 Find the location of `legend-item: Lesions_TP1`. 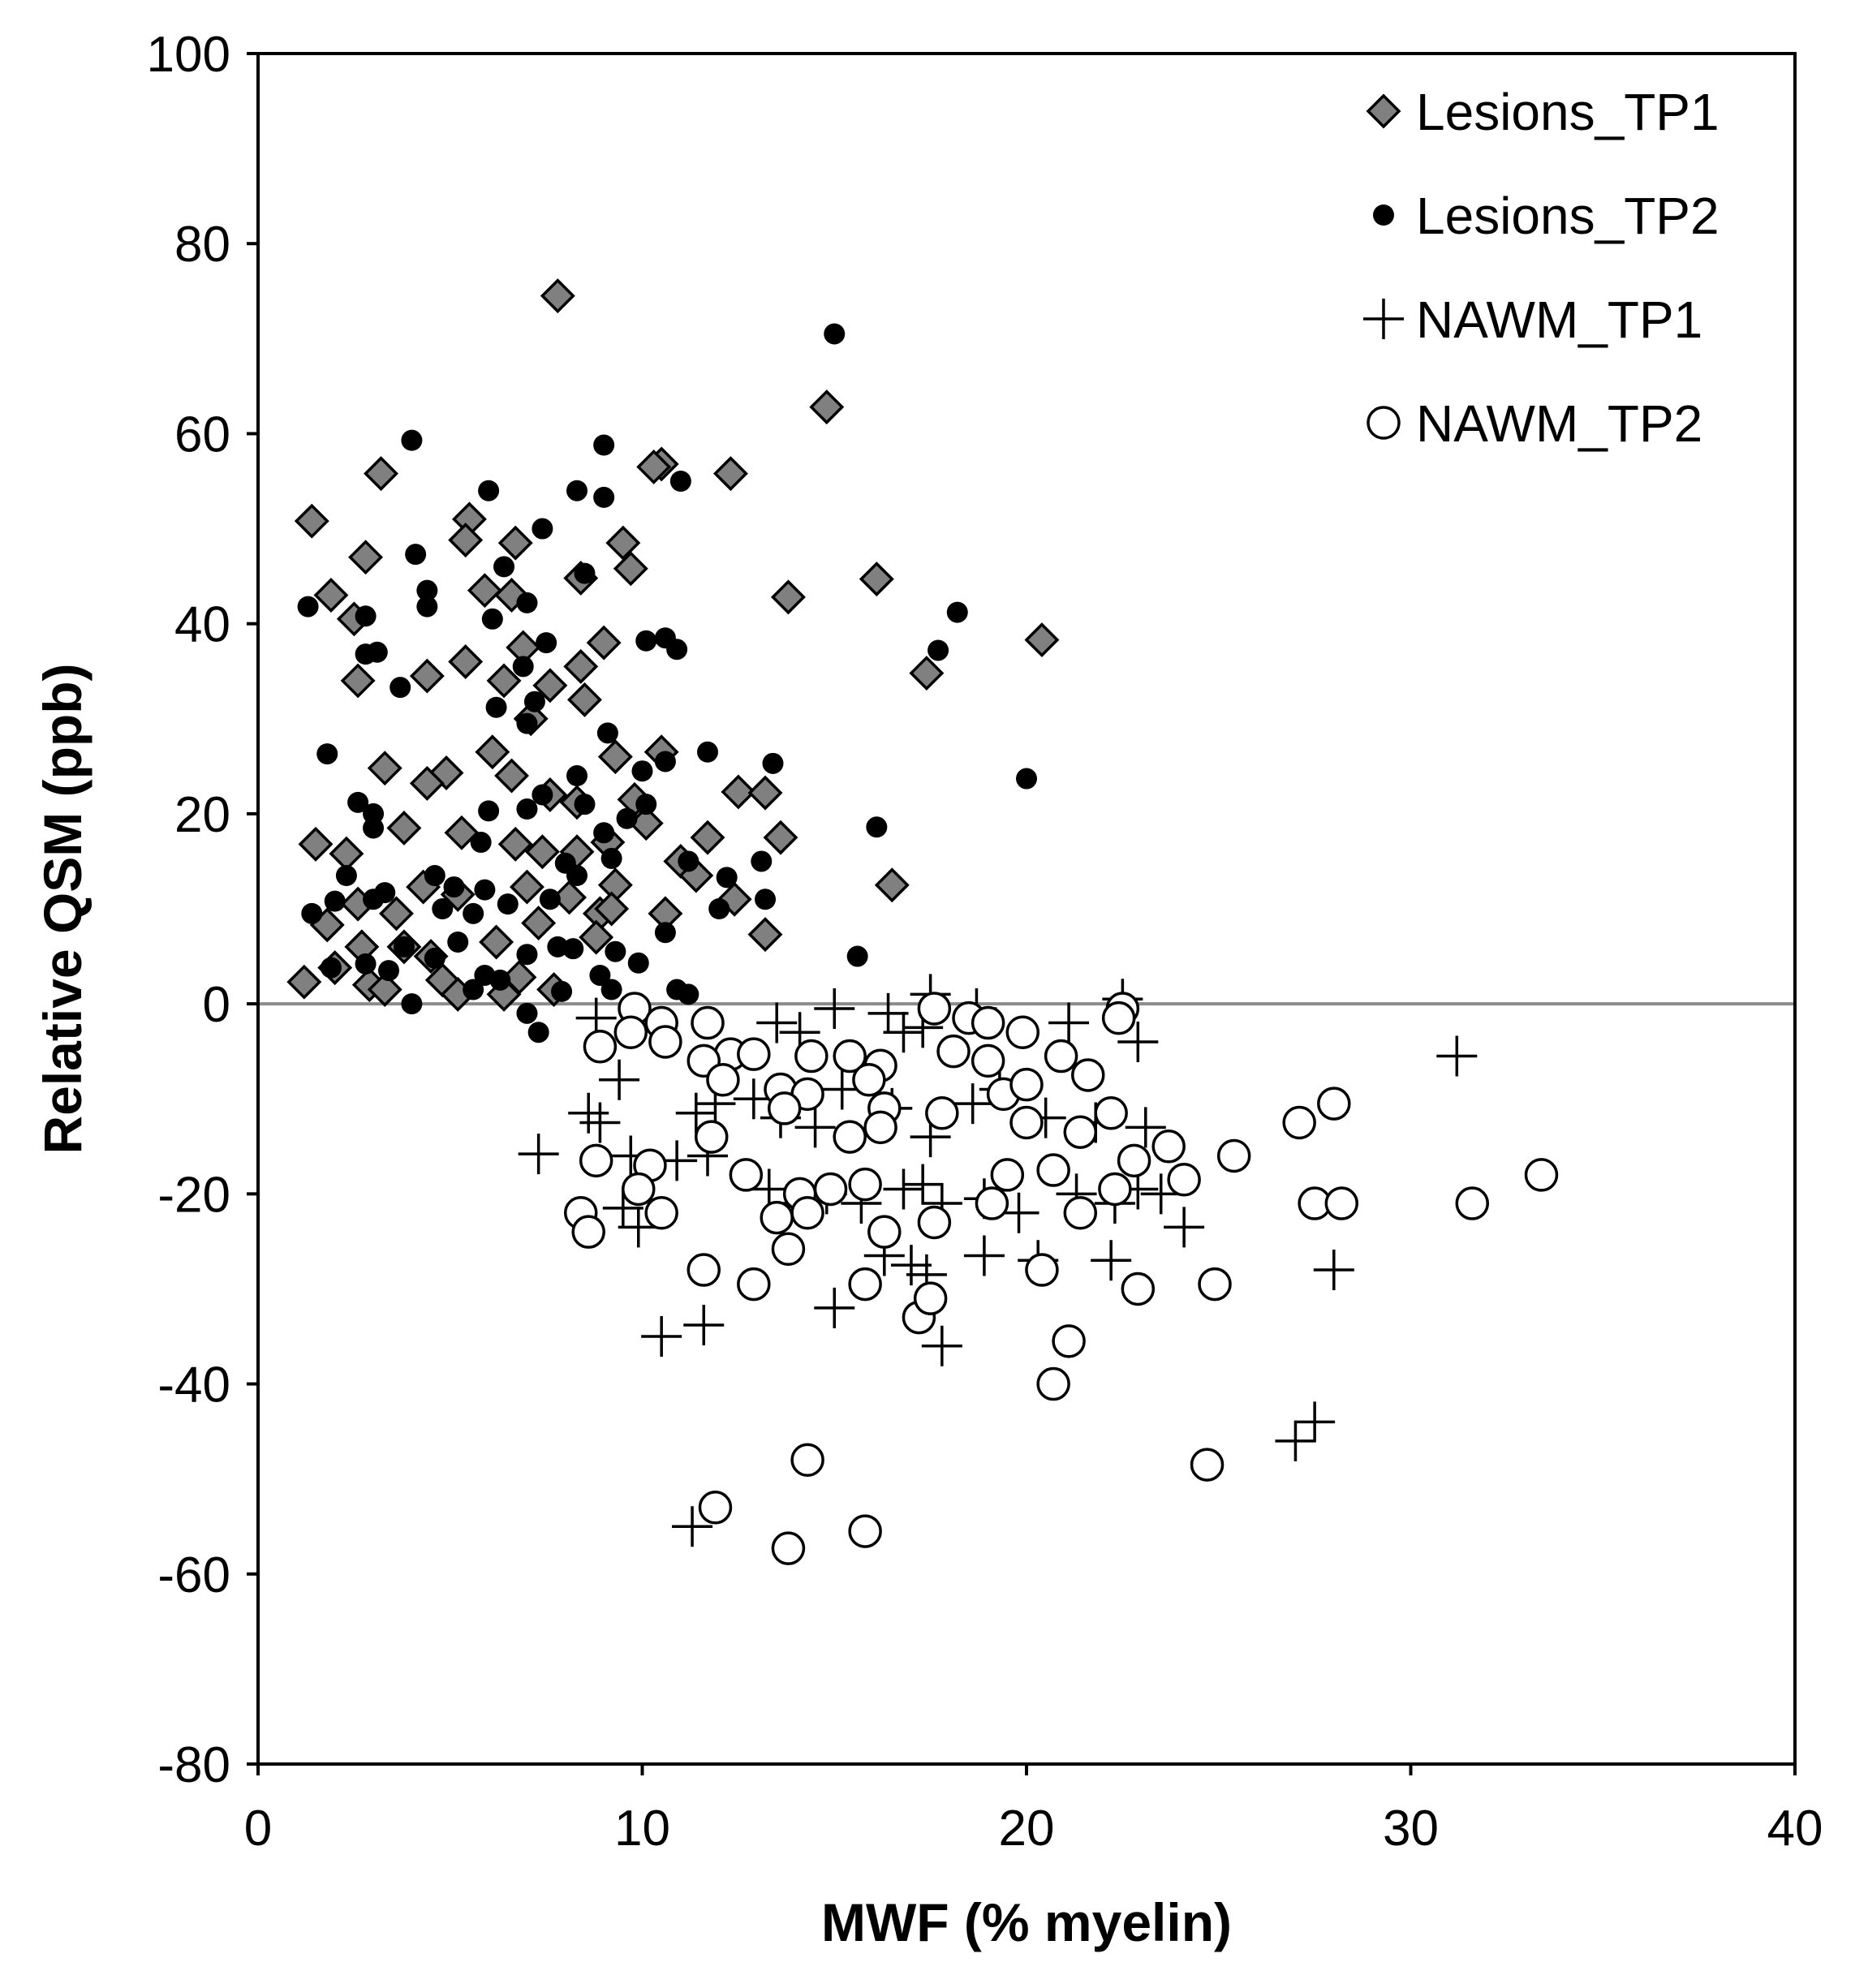

legend-item: Lesions_TP1 is located at coordinates (1543, 112).